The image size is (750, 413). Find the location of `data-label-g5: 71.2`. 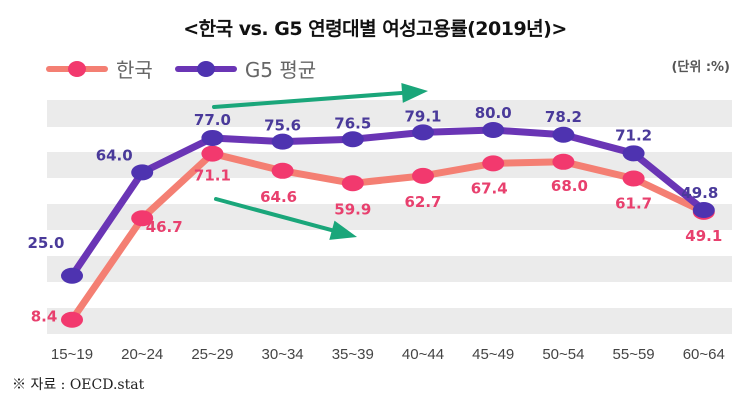

data-label-g5: 71.2 is located at coordinates (633, 135).